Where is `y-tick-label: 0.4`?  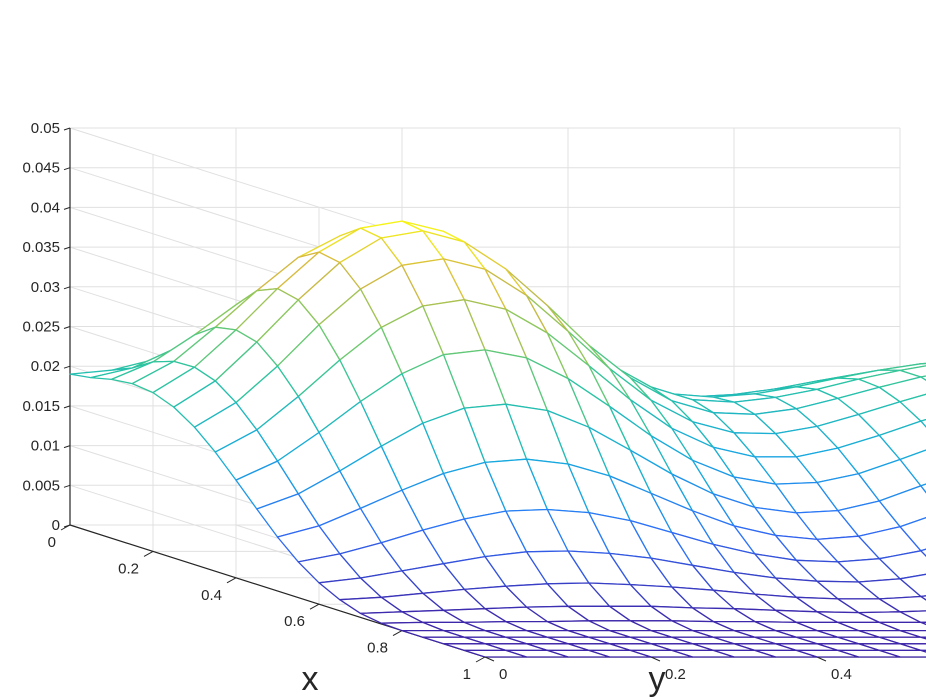 y-tick-label: 0.4 is located at coordinates (841, 674).